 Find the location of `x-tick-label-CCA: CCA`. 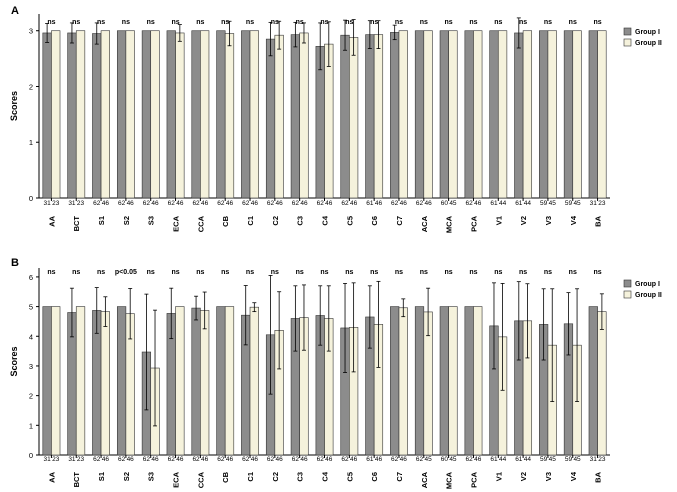

x-tick-label-CCA: CCA is located at coordinates (200, 479).